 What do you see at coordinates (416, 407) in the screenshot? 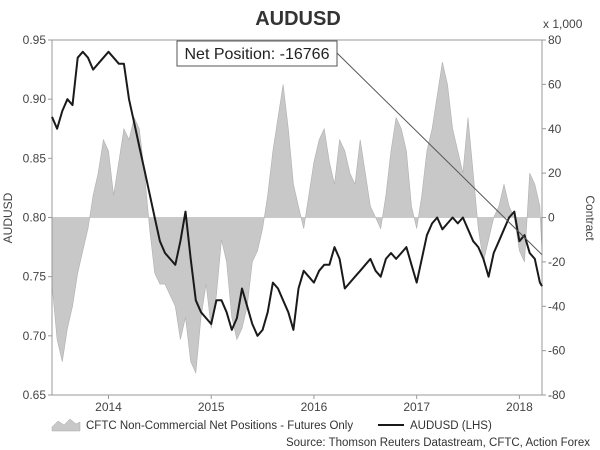
I see `x-axis-tick-label: 2017` at bounding box center [416, 407].